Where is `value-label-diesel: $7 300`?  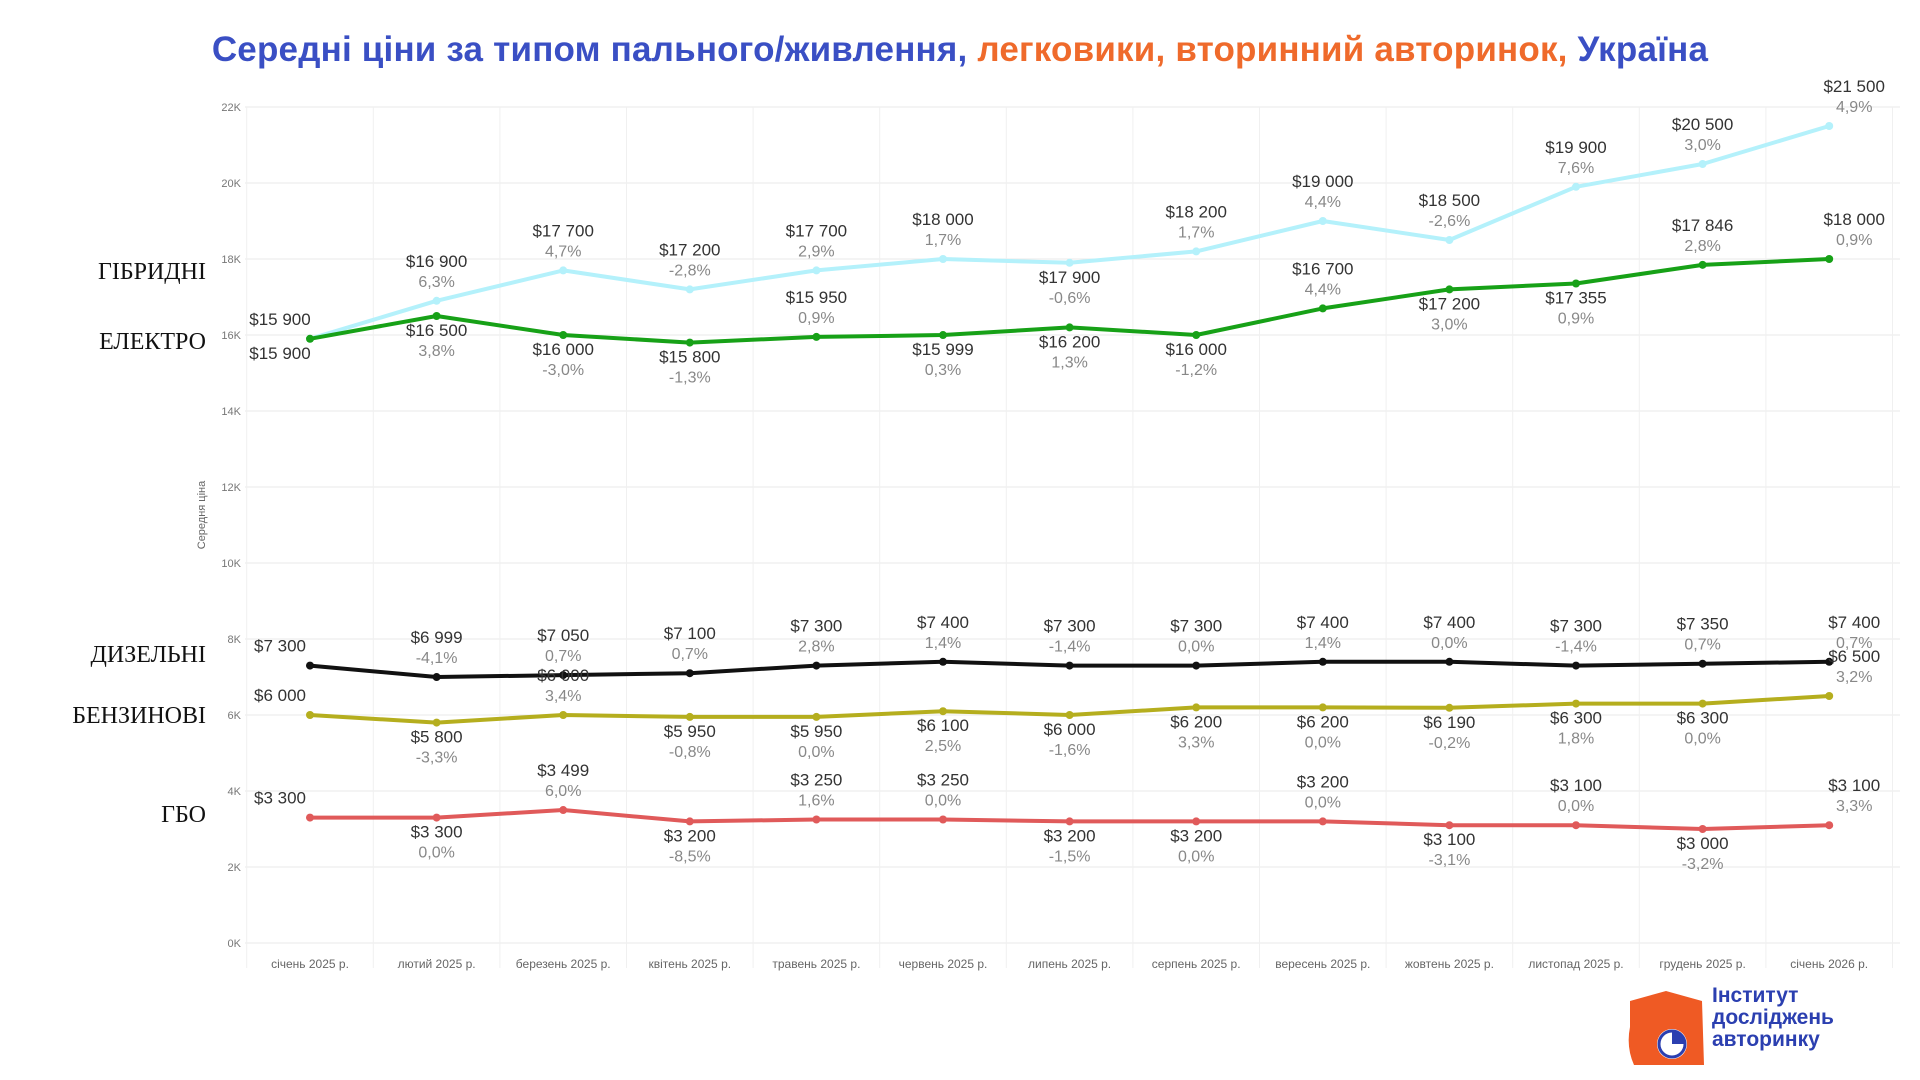 value-label-diesel: $7 300 is located at coordinates (1196, 626).